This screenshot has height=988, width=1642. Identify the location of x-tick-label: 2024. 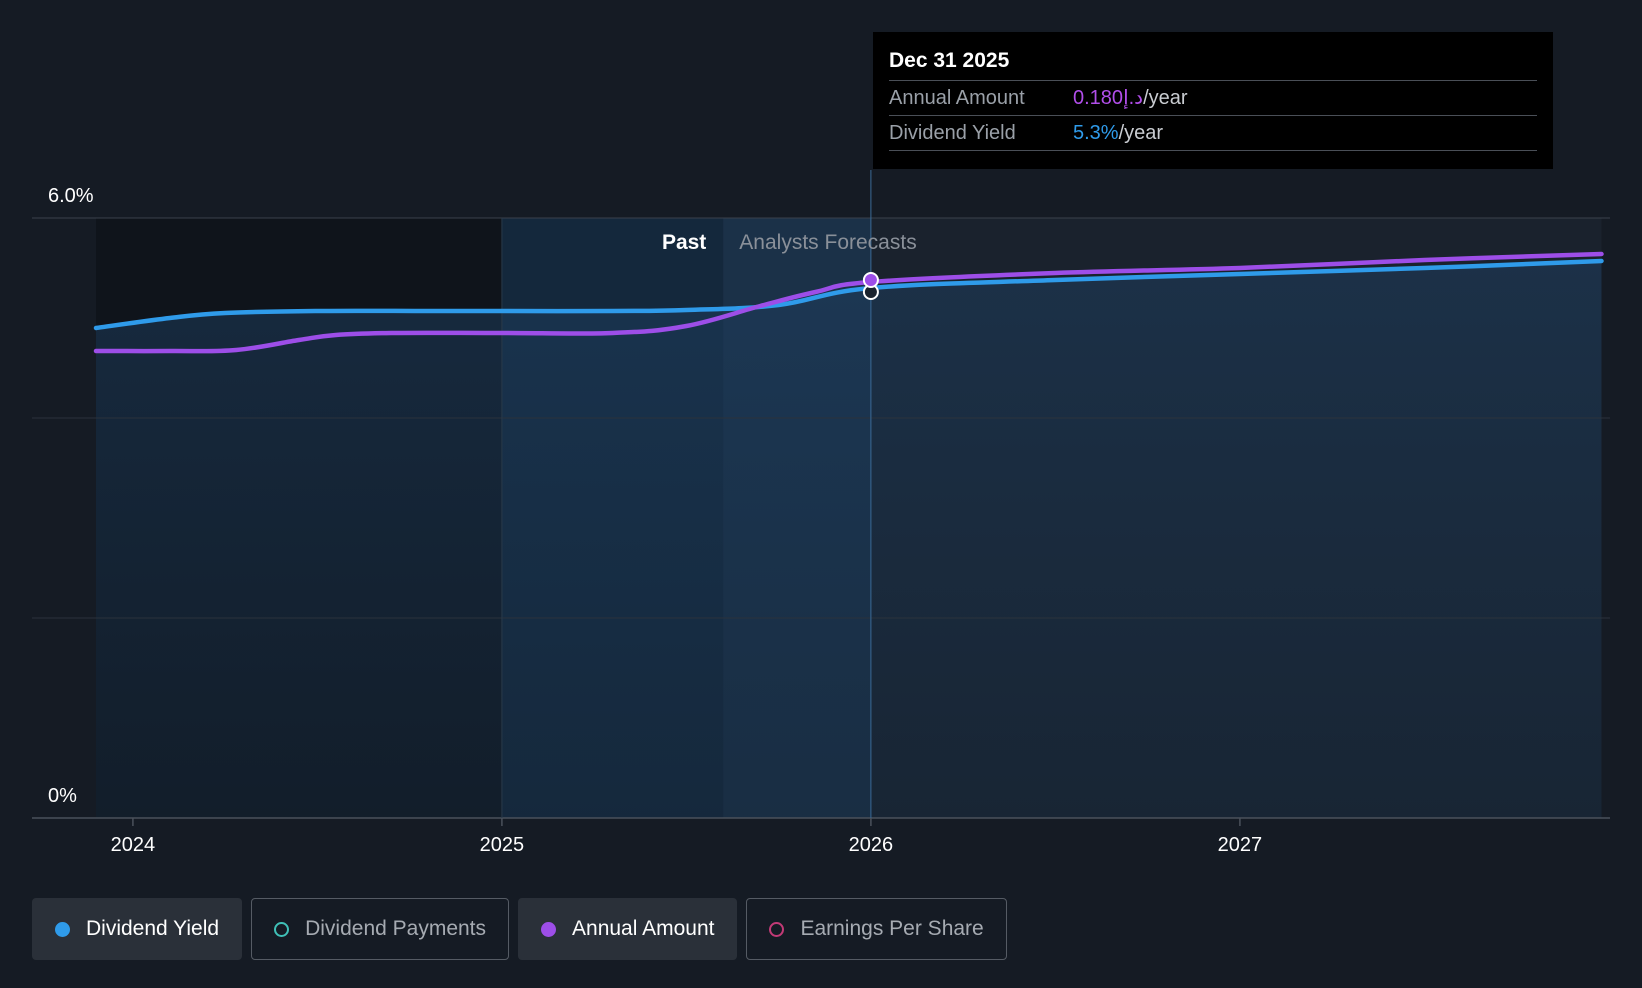
(133, 845).